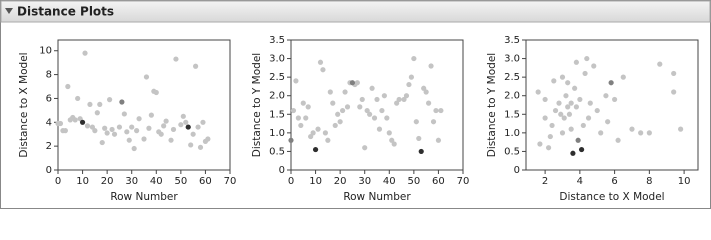 The width and height of the screenshot is (711, 240). Describe the element at coordinates (156, 181) in the screenshot. I see `x-tick-label: 40` at that location.